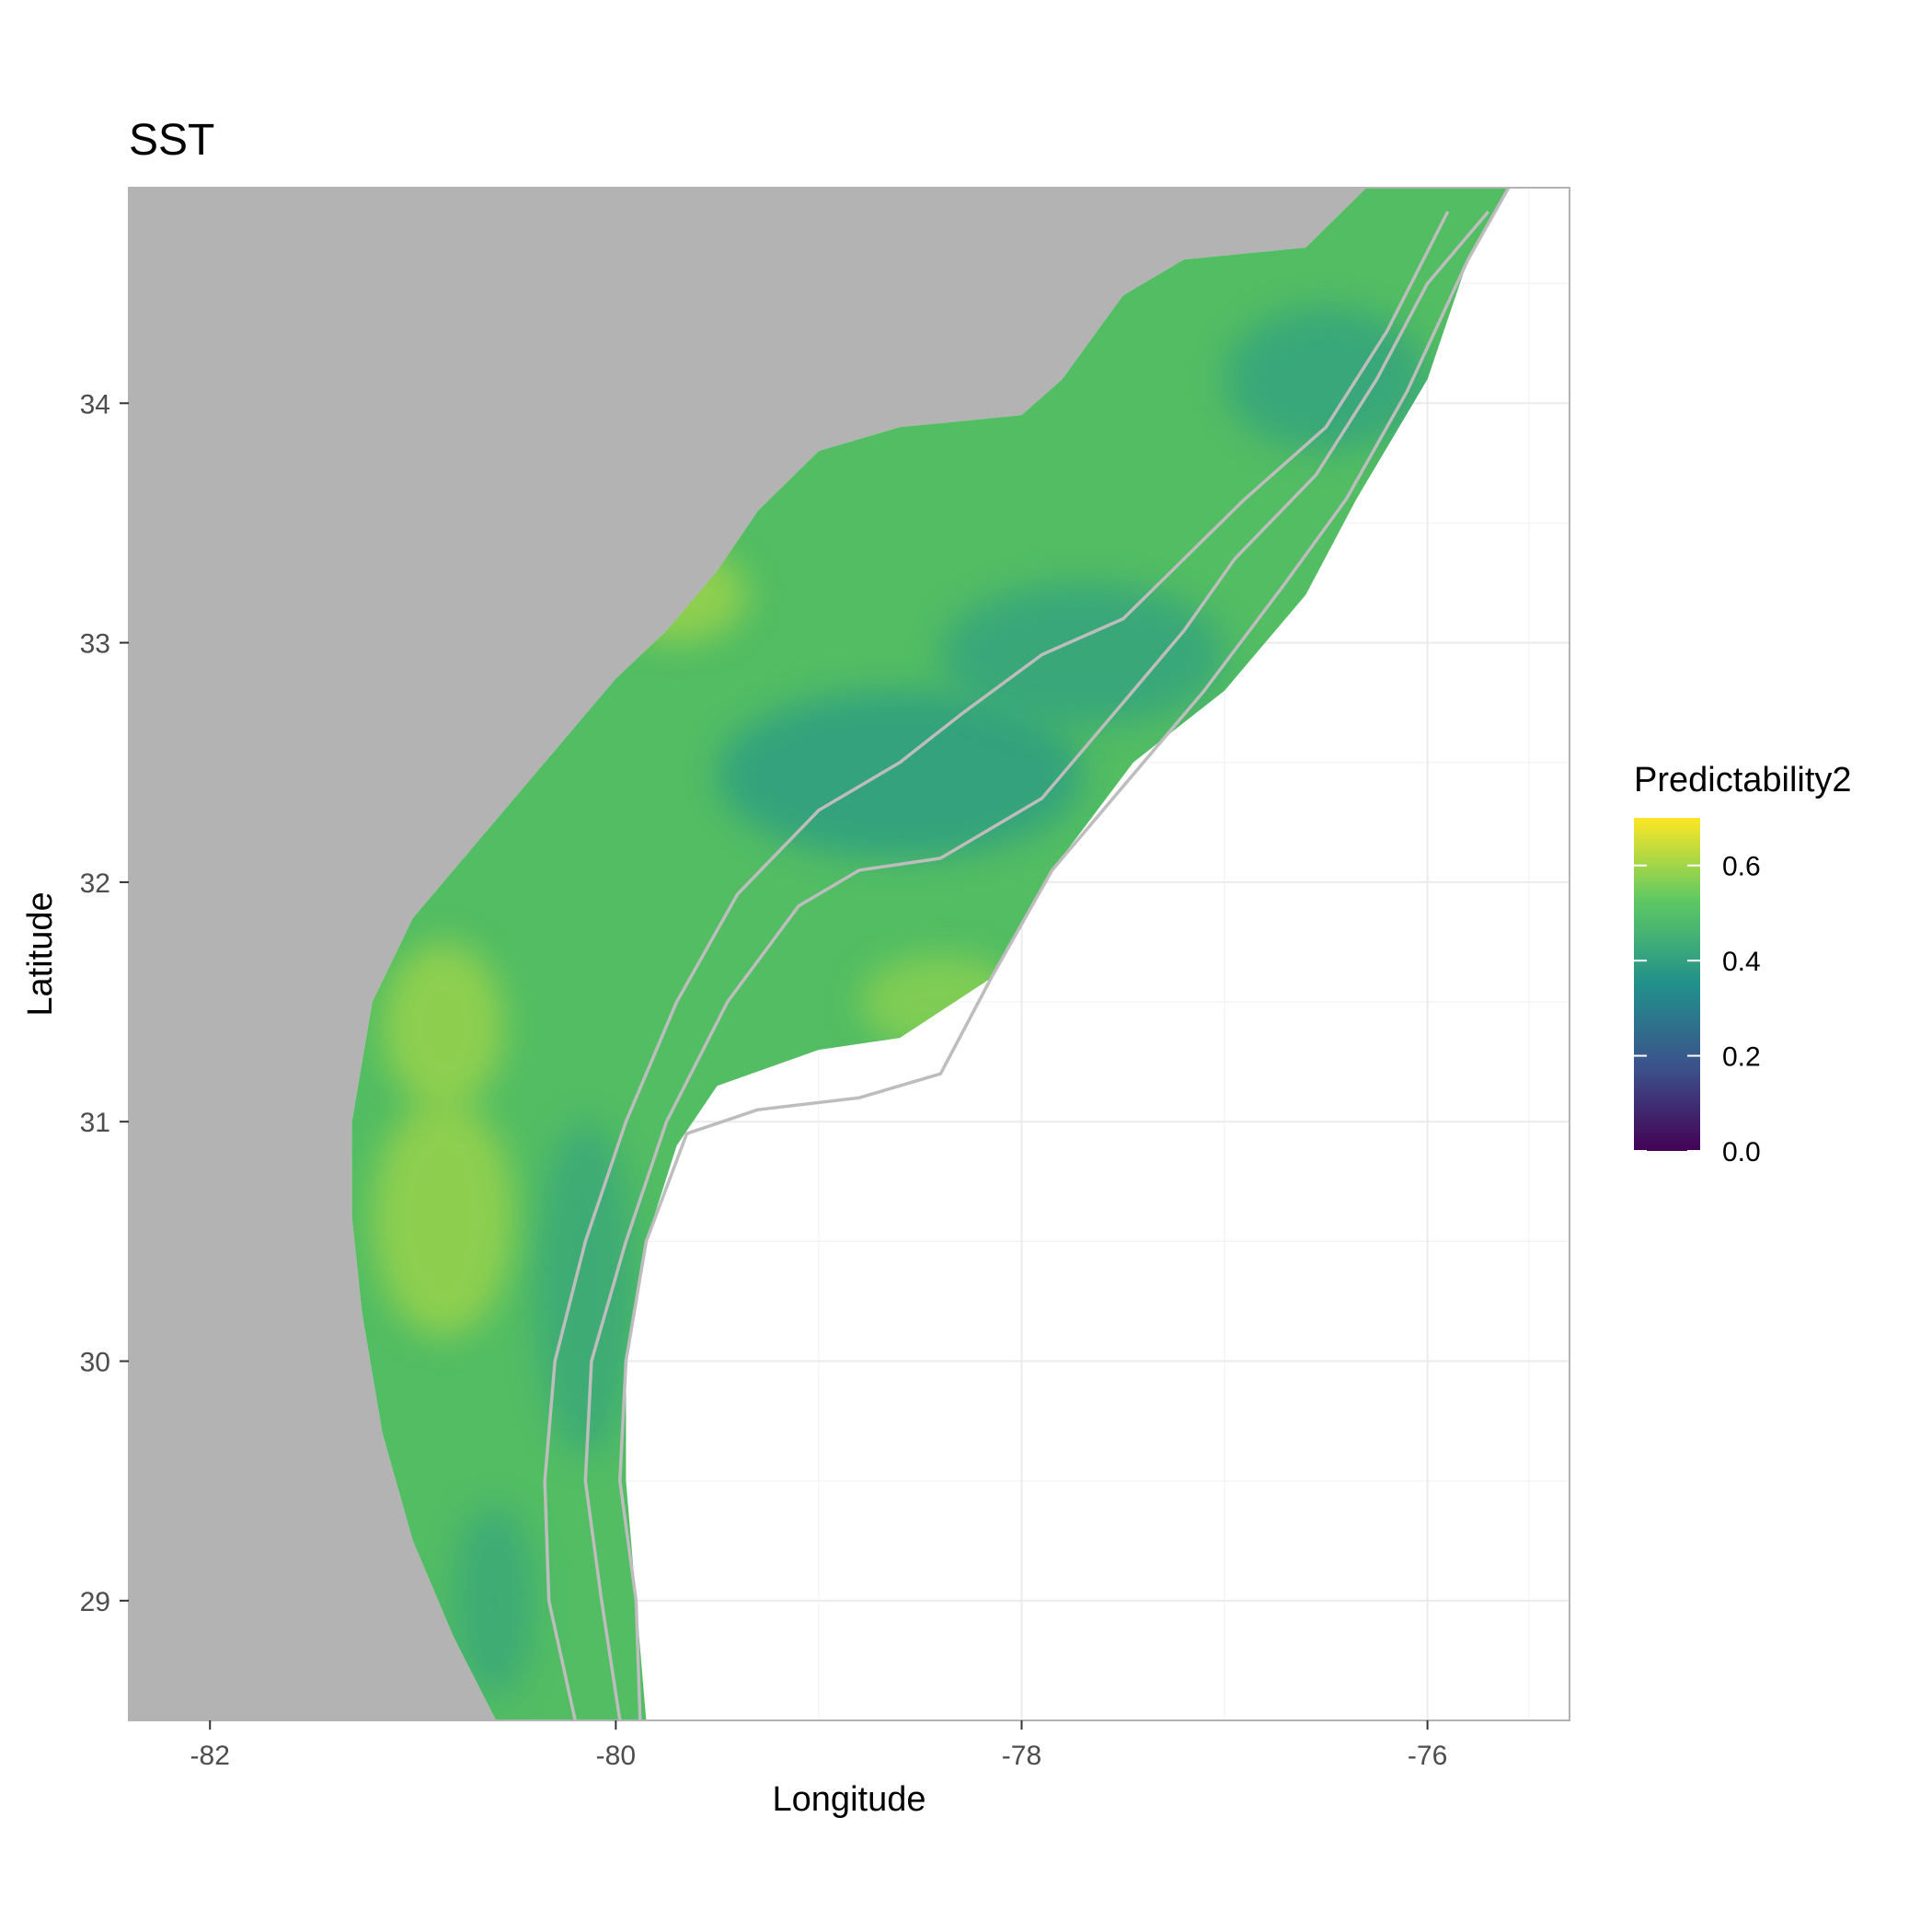 The width and height of the screenshot is (1932, 1932). I want to click on y-tick-label-5: 34, so click(95, 404).